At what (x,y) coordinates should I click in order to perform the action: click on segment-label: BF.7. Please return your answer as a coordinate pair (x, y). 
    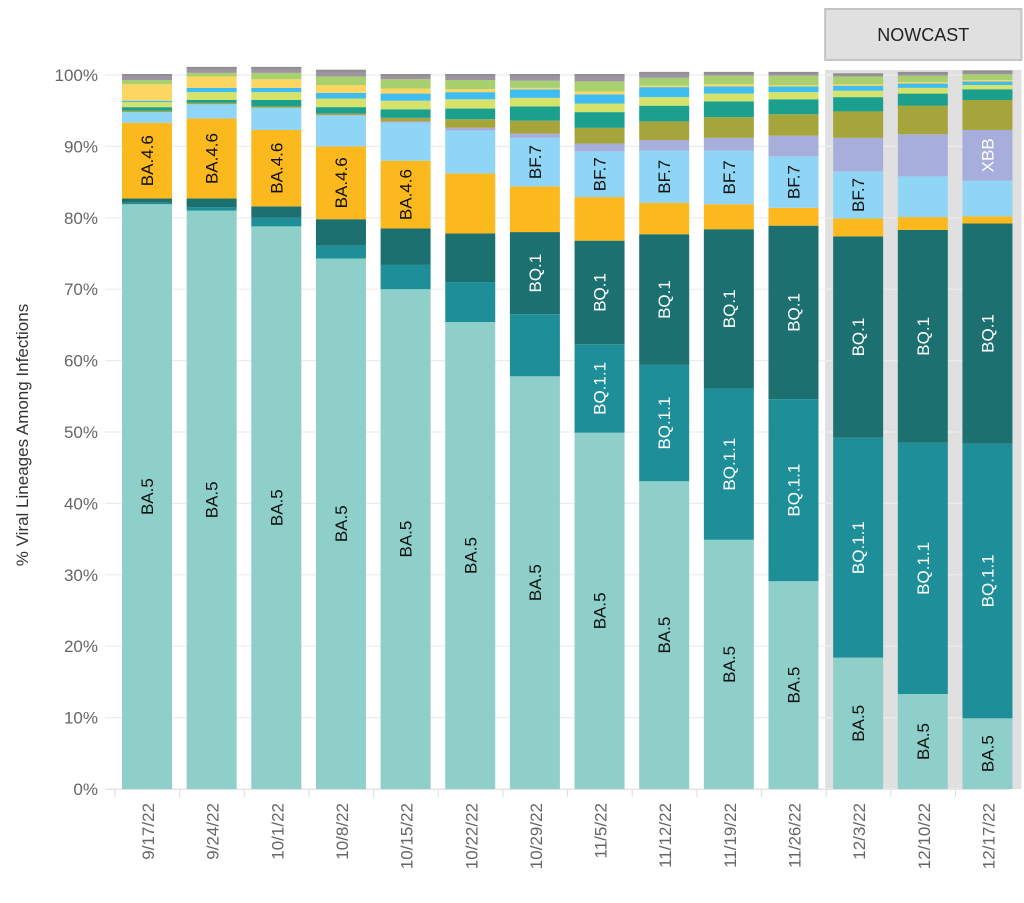
    Looking at the image, I should click on (794, 182).